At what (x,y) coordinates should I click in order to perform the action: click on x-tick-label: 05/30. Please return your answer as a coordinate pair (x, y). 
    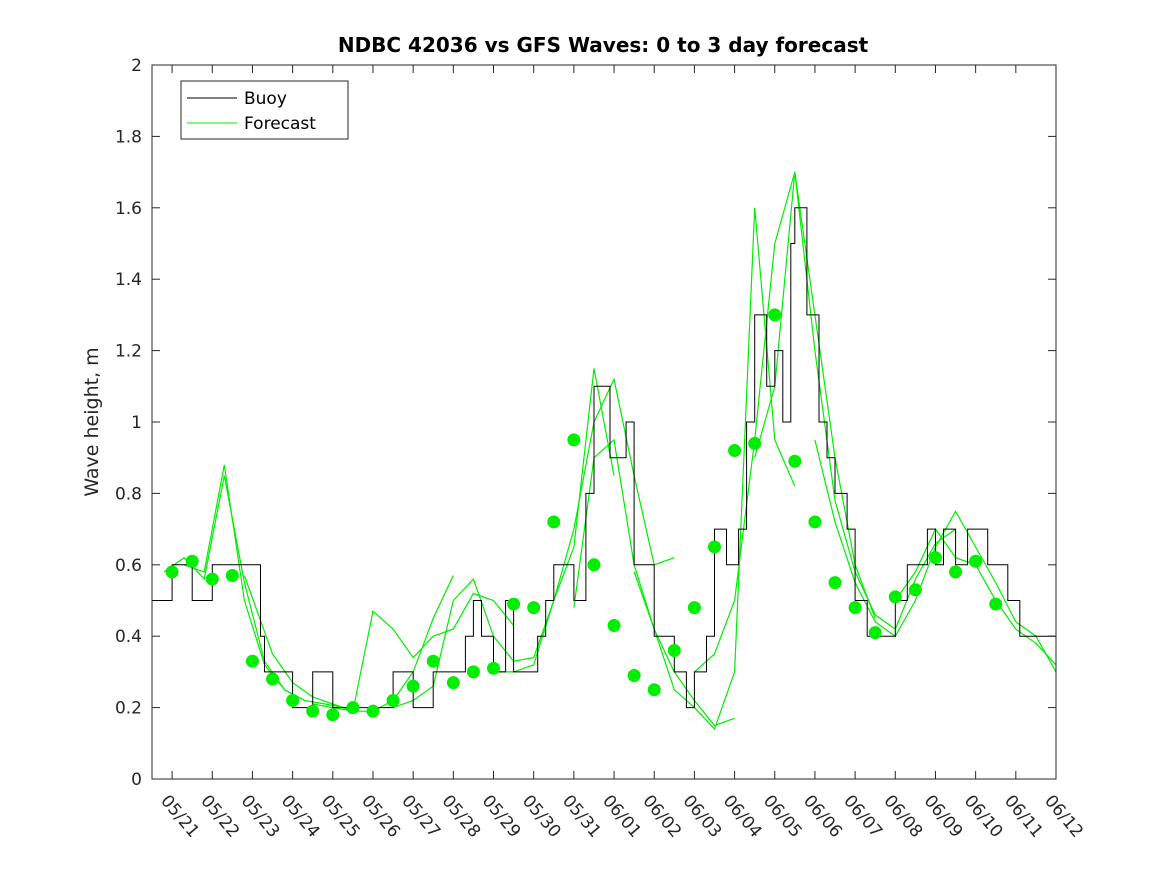
    Looking at the image, I should click on (541, 816).